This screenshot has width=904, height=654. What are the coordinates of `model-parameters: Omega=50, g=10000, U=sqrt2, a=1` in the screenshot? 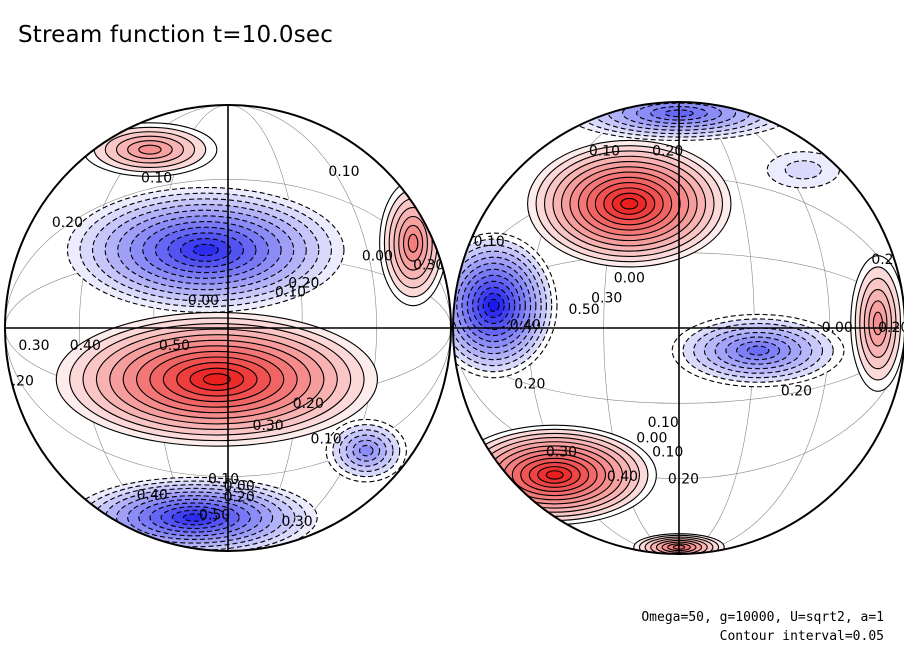 It's located at (762, 617).